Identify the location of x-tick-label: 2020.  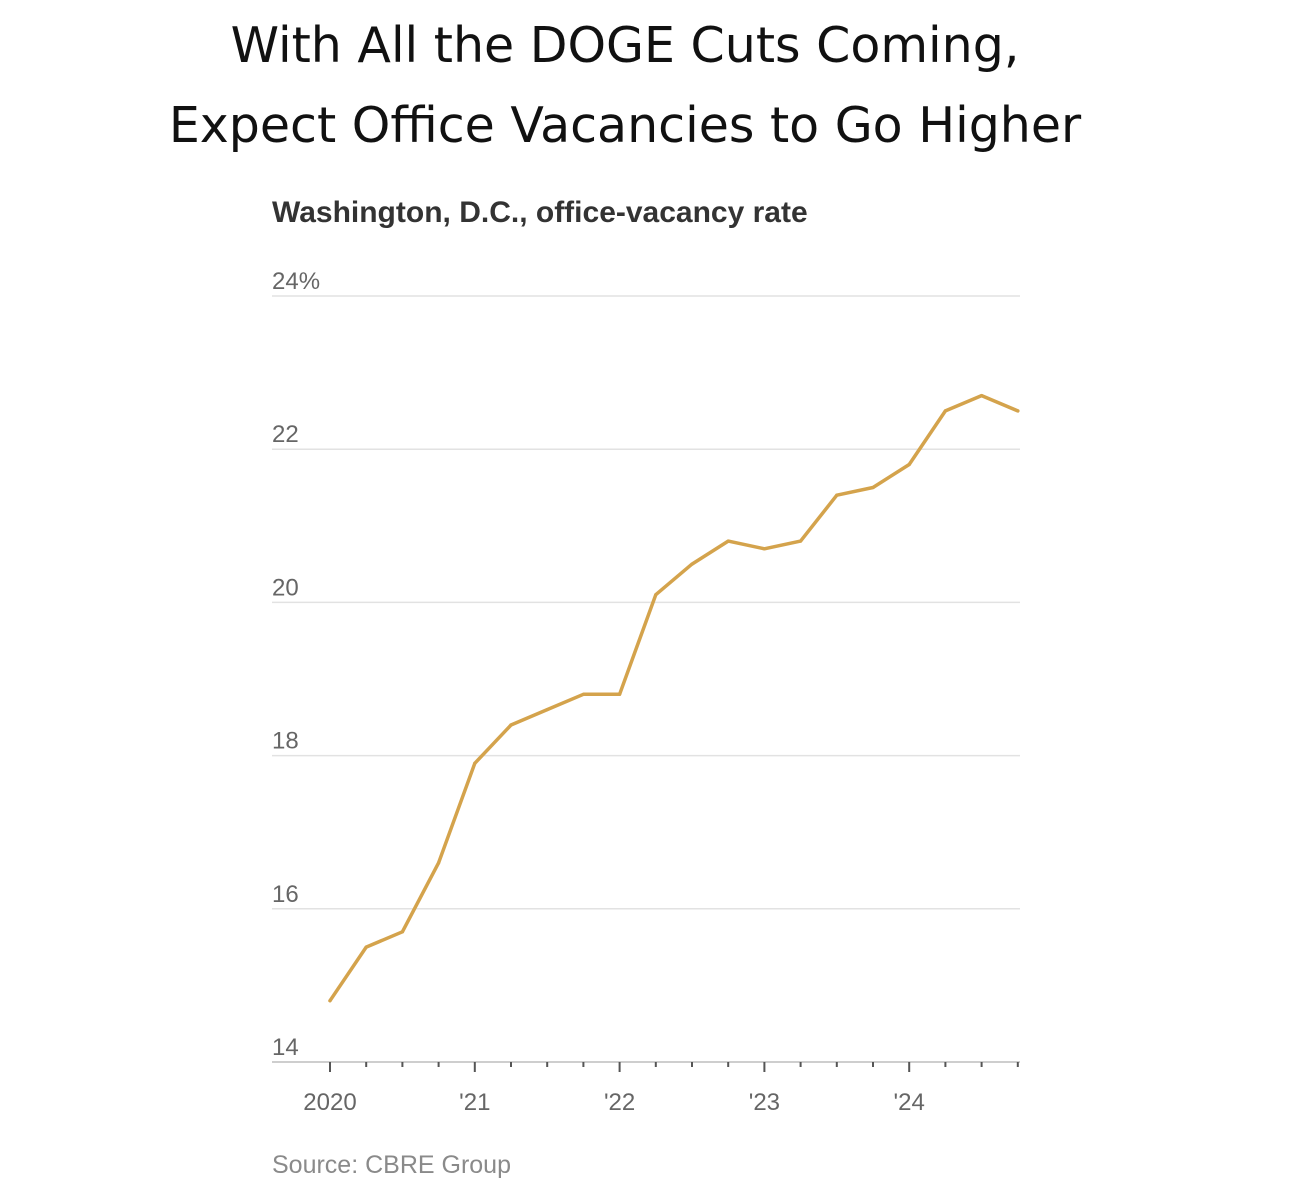
(329, 1102).